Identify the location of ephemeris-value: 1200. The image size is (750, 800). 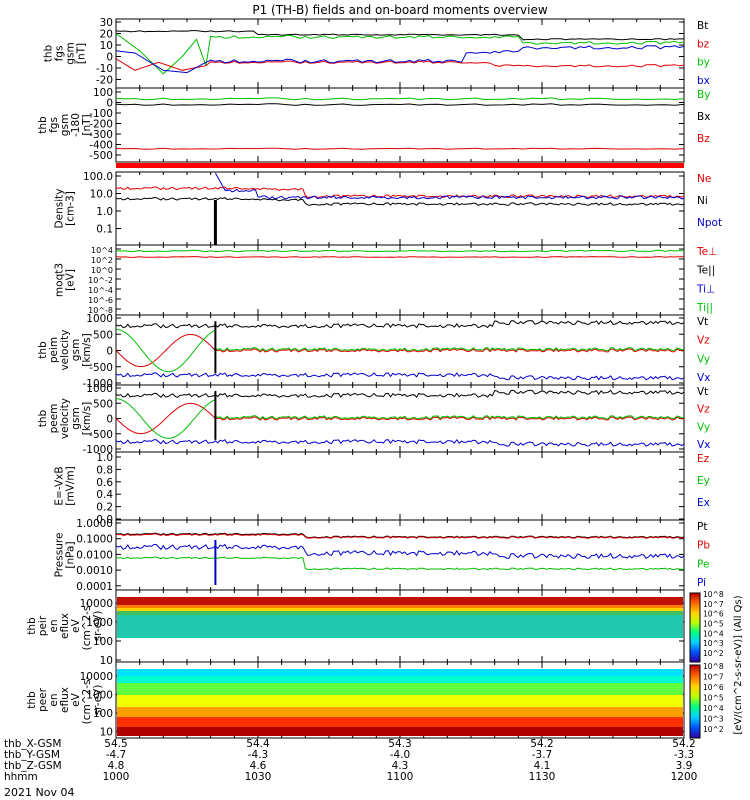
(684, 777).